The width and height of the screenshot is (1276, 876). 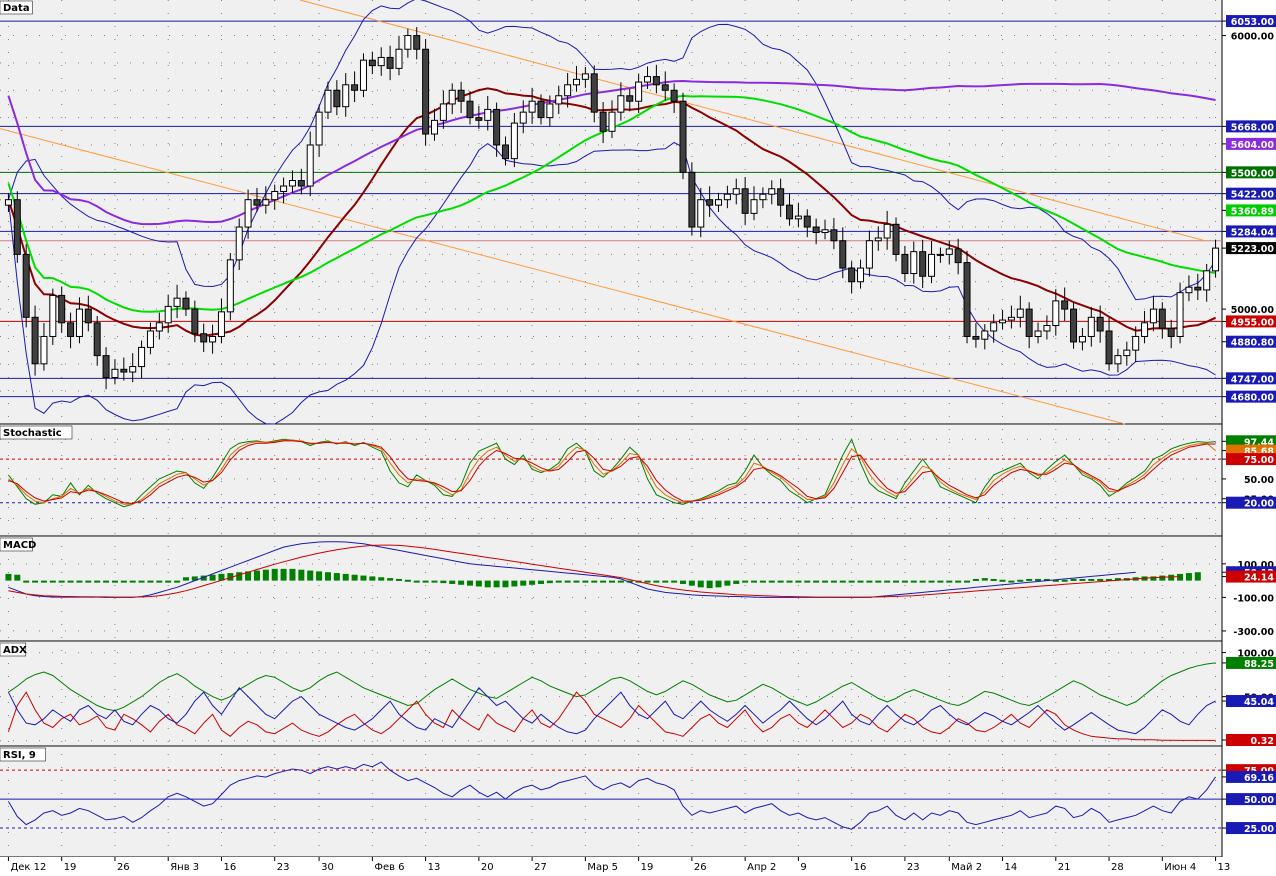 I want to click on axis-price-label: 75.00, so click(x=1259, y=460).